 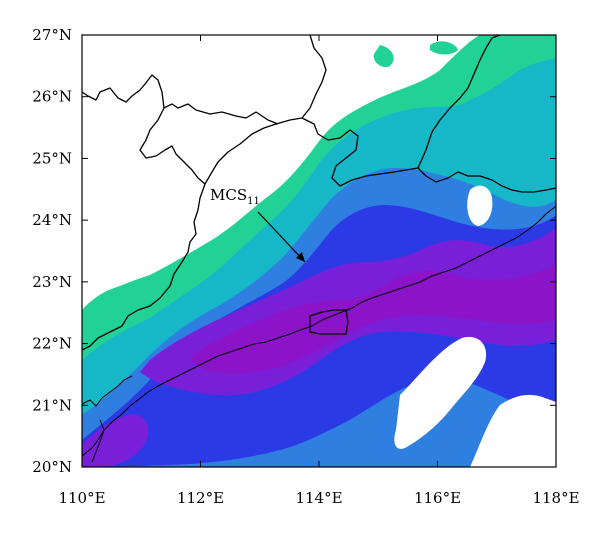 I want to click on y-tick-label: 25°N, so click(x=52, y=158).